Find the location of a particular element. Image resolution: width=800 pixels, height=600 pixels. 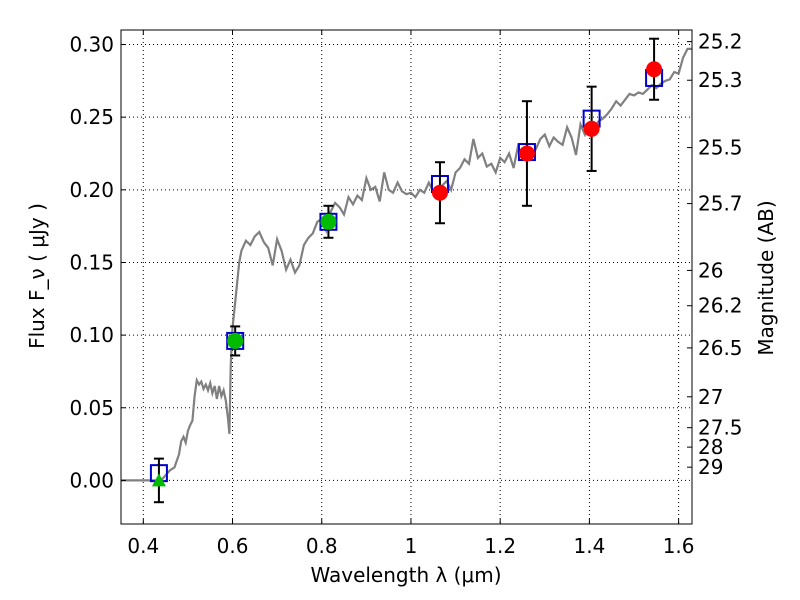

x-tick-label: 1.4 is located at coordinates (589, 546).